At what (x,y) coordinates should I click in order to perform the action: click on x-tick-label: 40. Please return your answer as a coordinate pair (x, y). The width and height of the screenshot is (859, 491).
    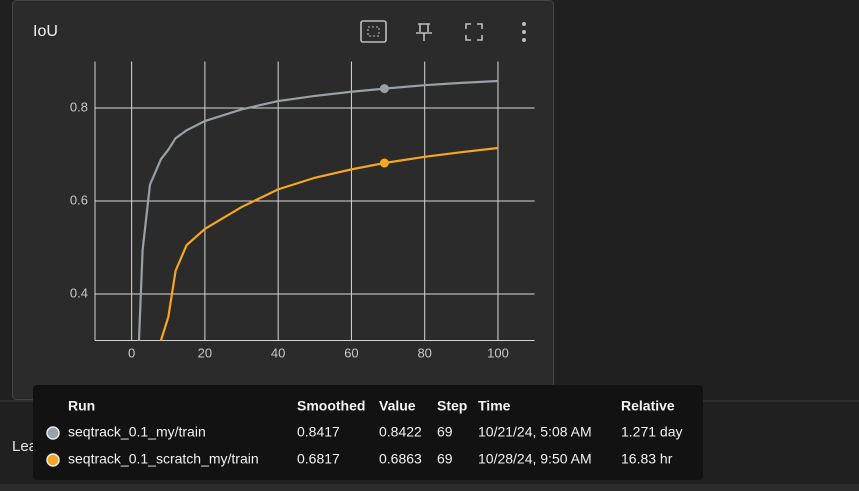
    Looking at the image, I should click on (278, 352).